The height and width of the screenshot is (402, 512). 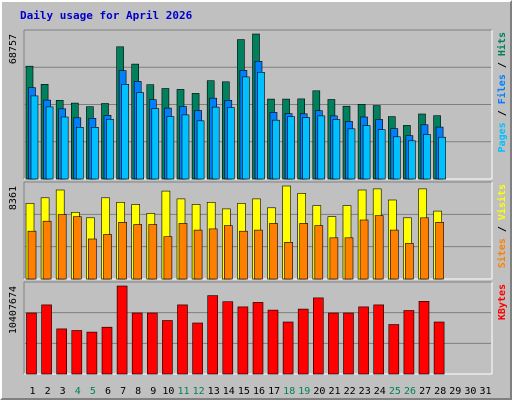 I want to click on x-tick-day-4: 4, so click(x=78, y=391).